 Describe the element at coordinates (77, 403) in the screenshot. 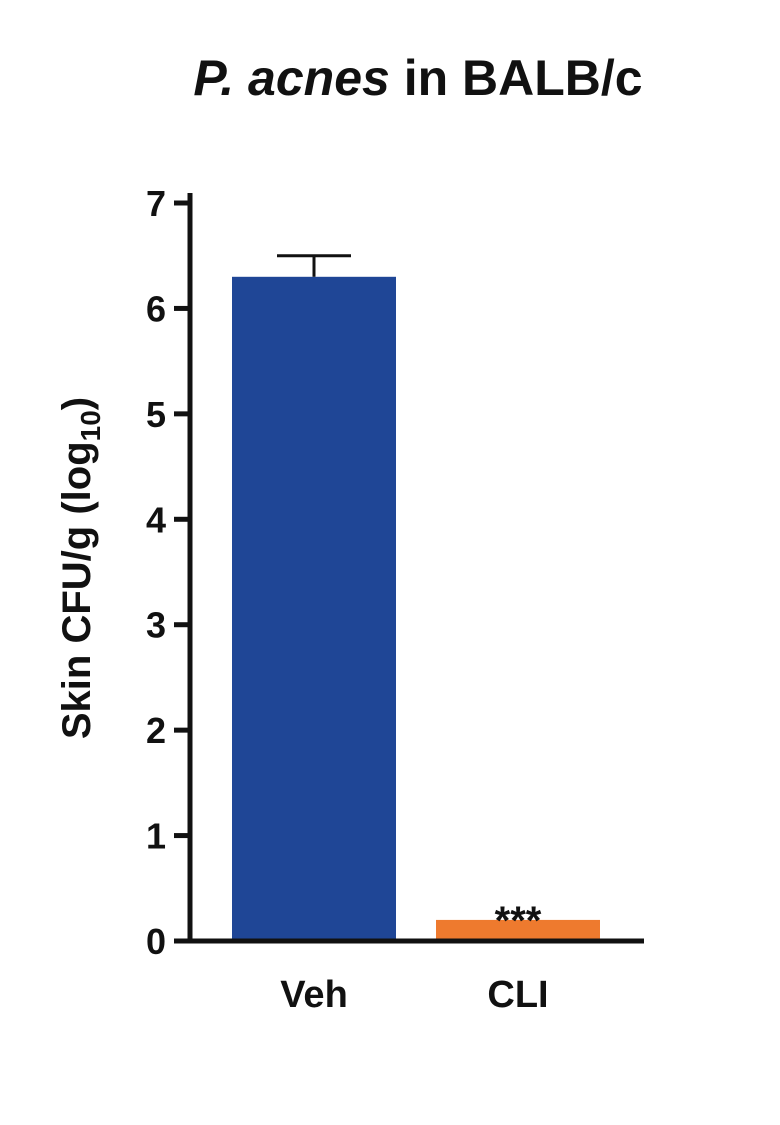

I see `y-axis-label-end: )` at that location.